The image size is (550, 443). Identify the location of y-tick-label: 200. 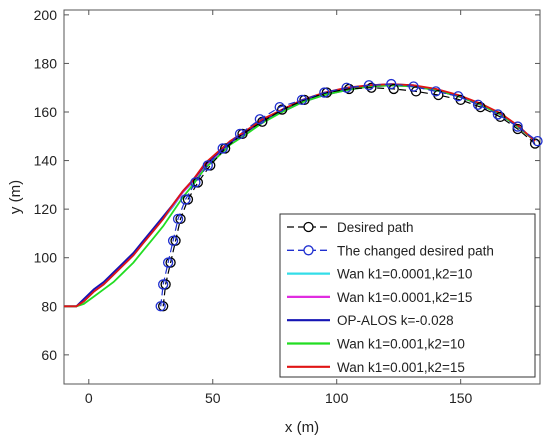
(46, 15).